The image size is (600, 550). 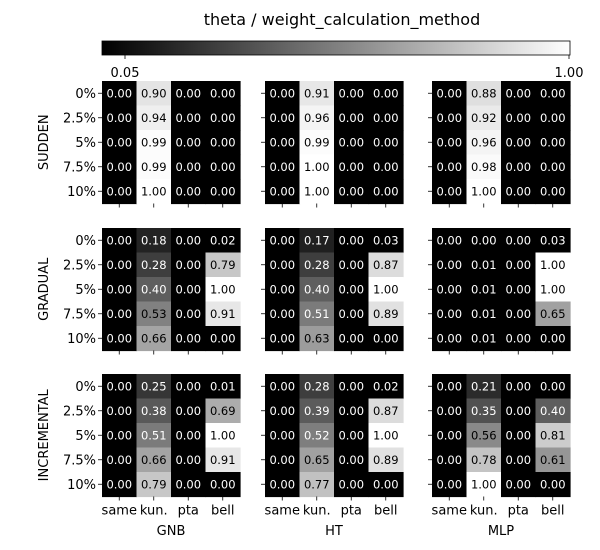 What do you see at coordinates (317, 142) in the screenshot?
I see `cell-value-label: 0.99` at bounding box center [317, 142].